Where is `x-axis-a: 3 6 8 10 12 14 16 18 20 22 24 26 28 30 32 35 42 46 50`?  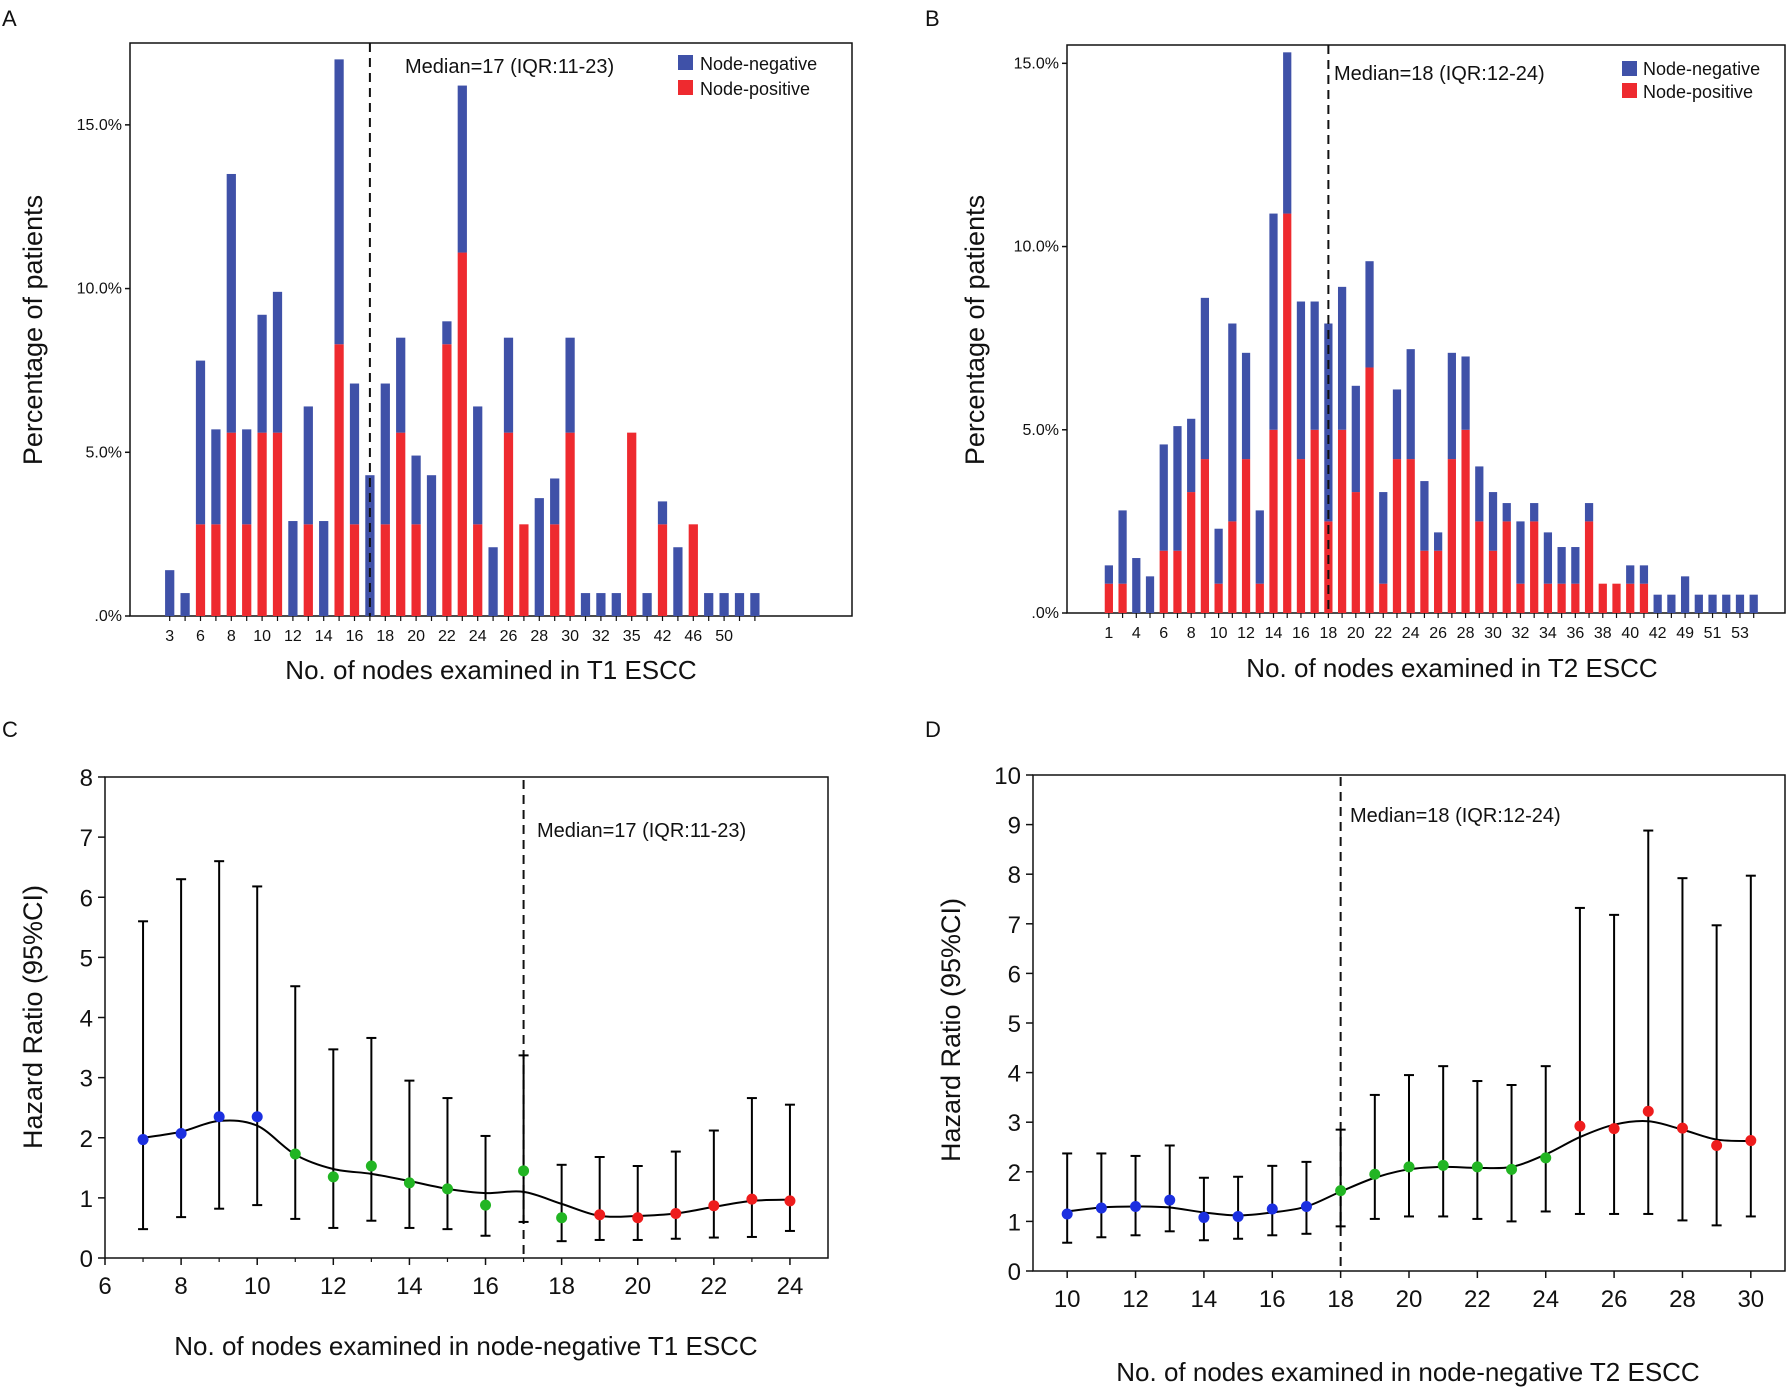 x-axis-a: 3 6 8 10 12 14 16 18 20 22 24 26 28 30 32 35 42 46 50 is located at coordinates (460, 630).